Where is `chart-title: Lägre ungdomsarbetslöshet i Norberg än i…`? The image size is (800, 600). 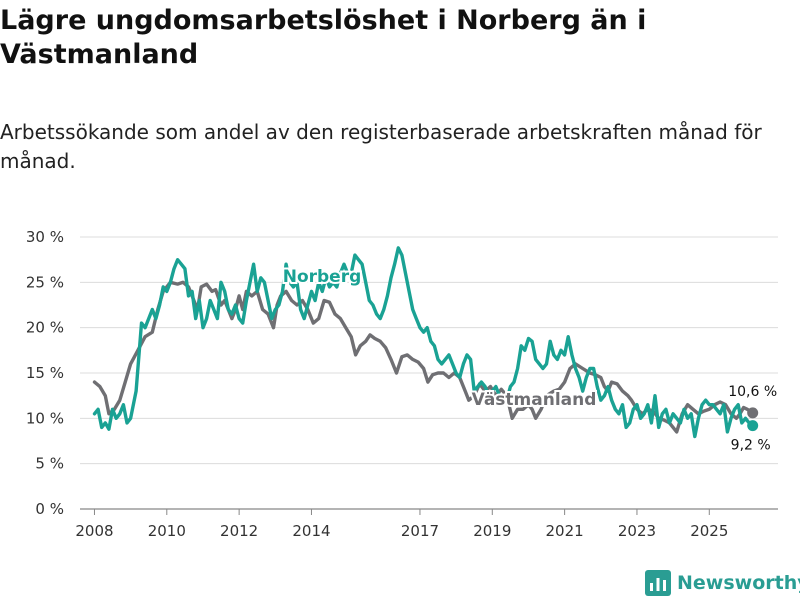 chart-title: Lägre ungdomsarbetslöshet i Norberg än i… is located at coordinates (323, 37).